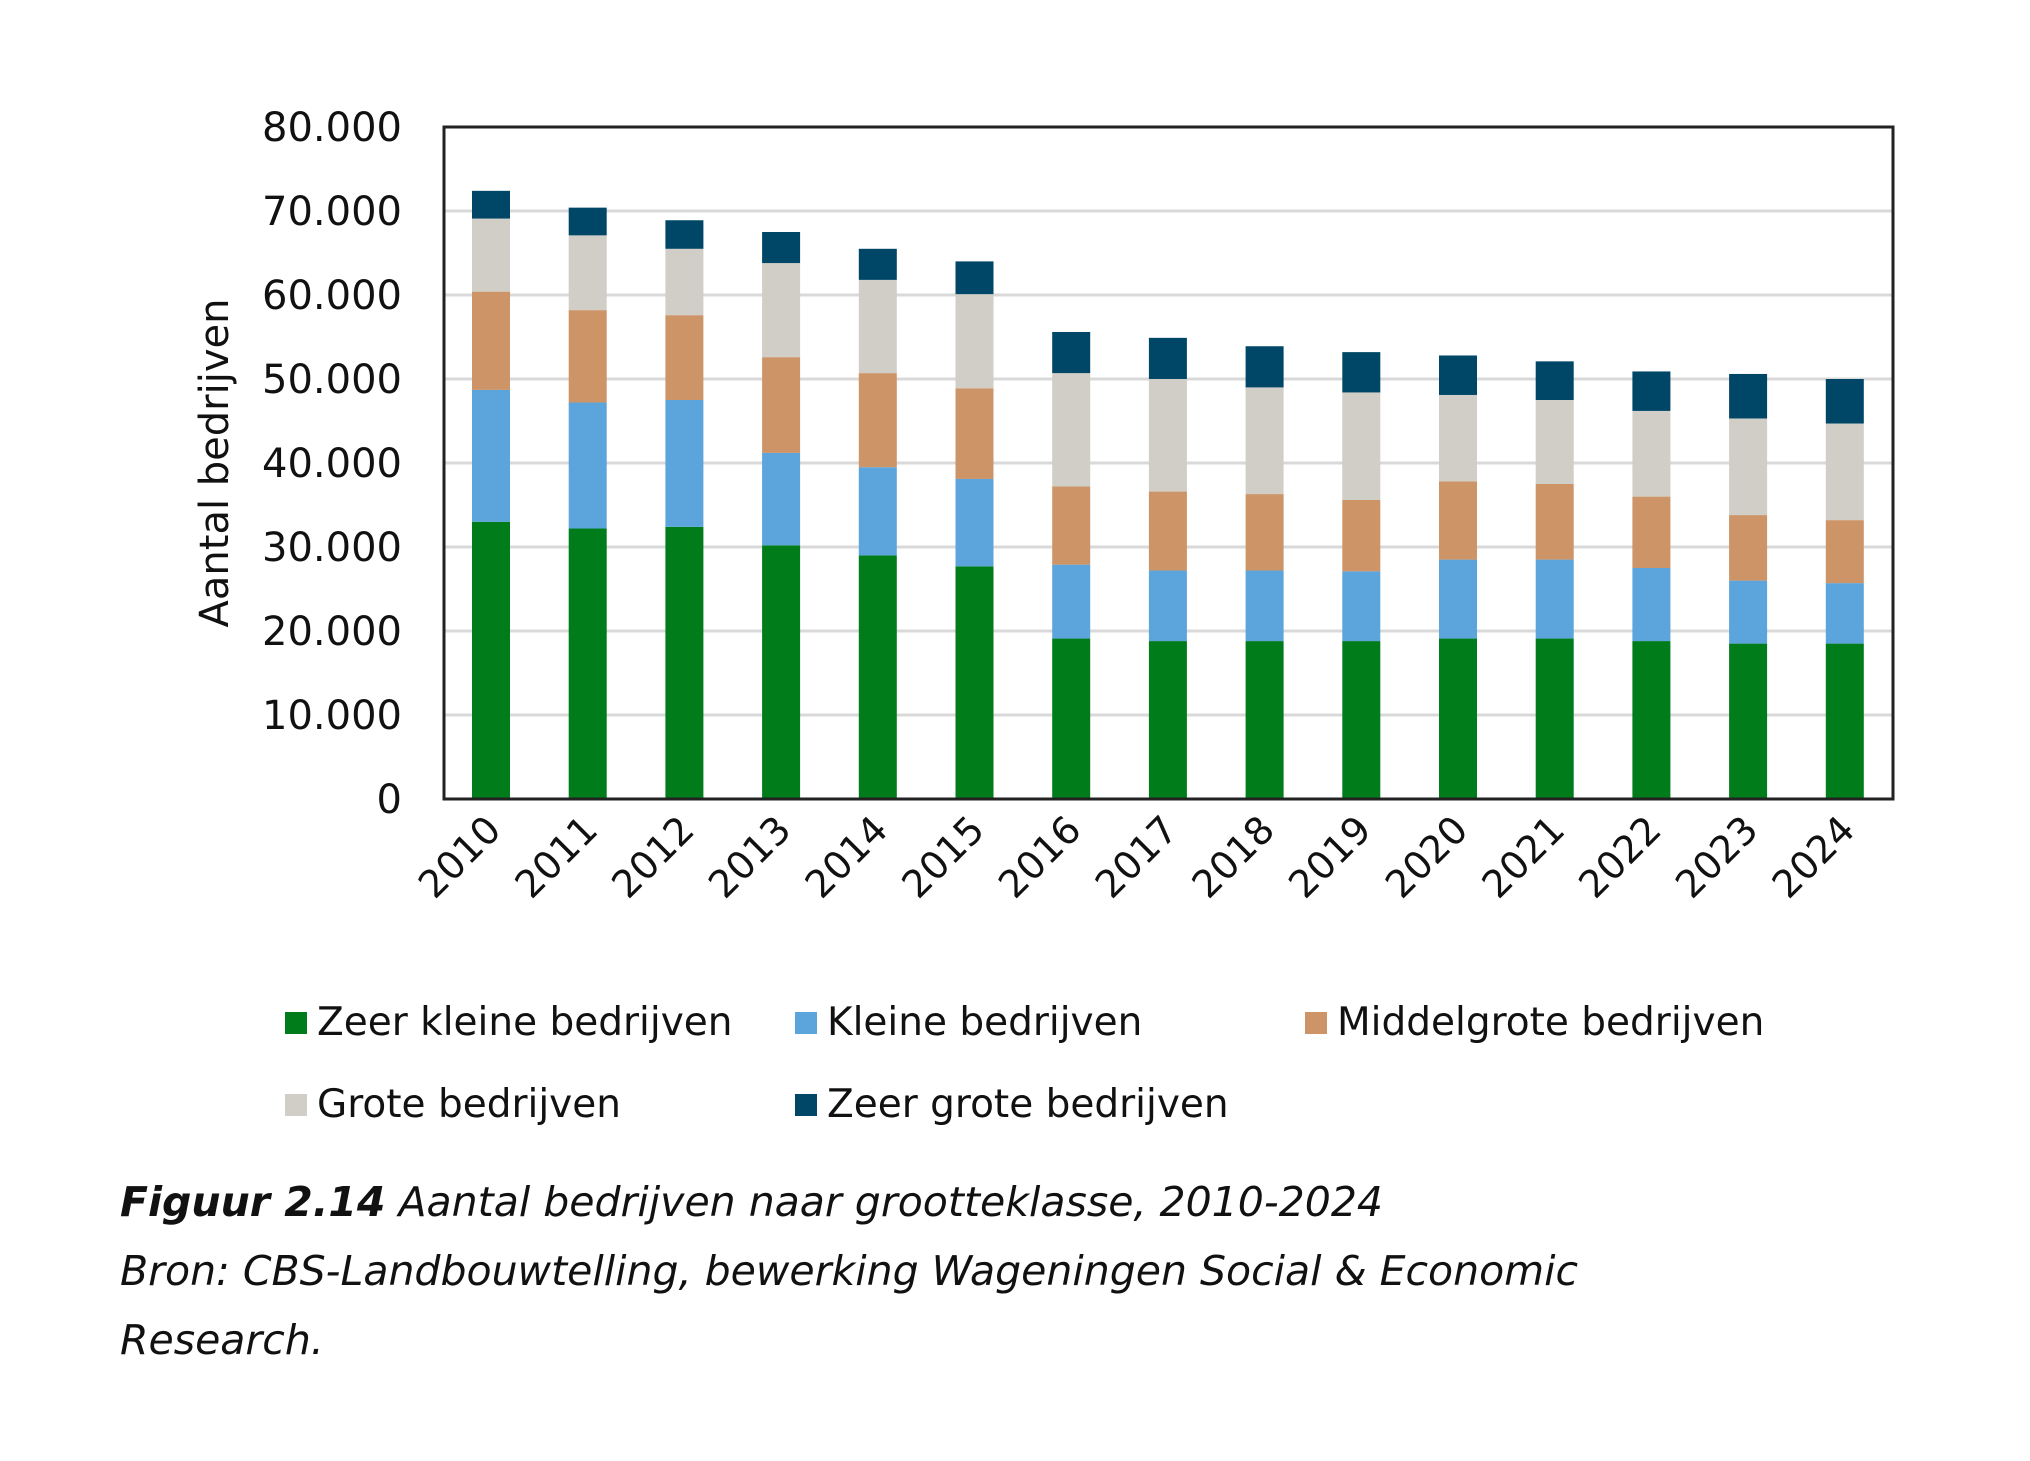 Image resolution: width=2030 pixels, height=1461 pixels. Describe the element at coordinates (332, 296) in the screenshot. I see `y-tick-label: 60.000` at that location.